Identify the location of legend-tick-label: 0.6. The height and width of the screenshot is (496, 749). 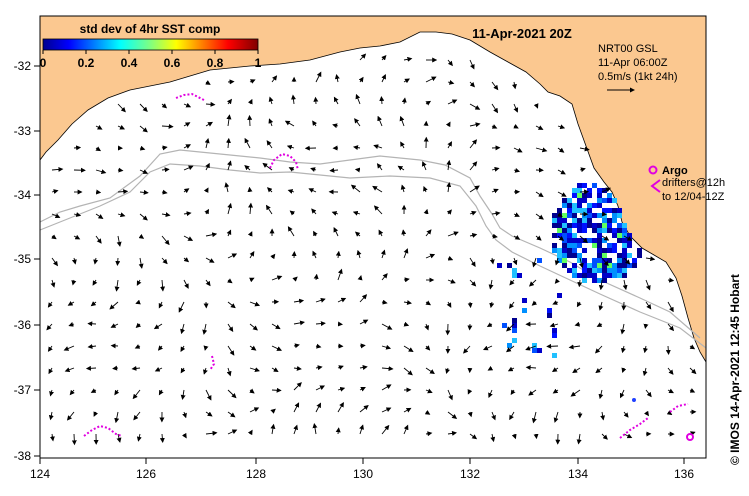
(172, 63).